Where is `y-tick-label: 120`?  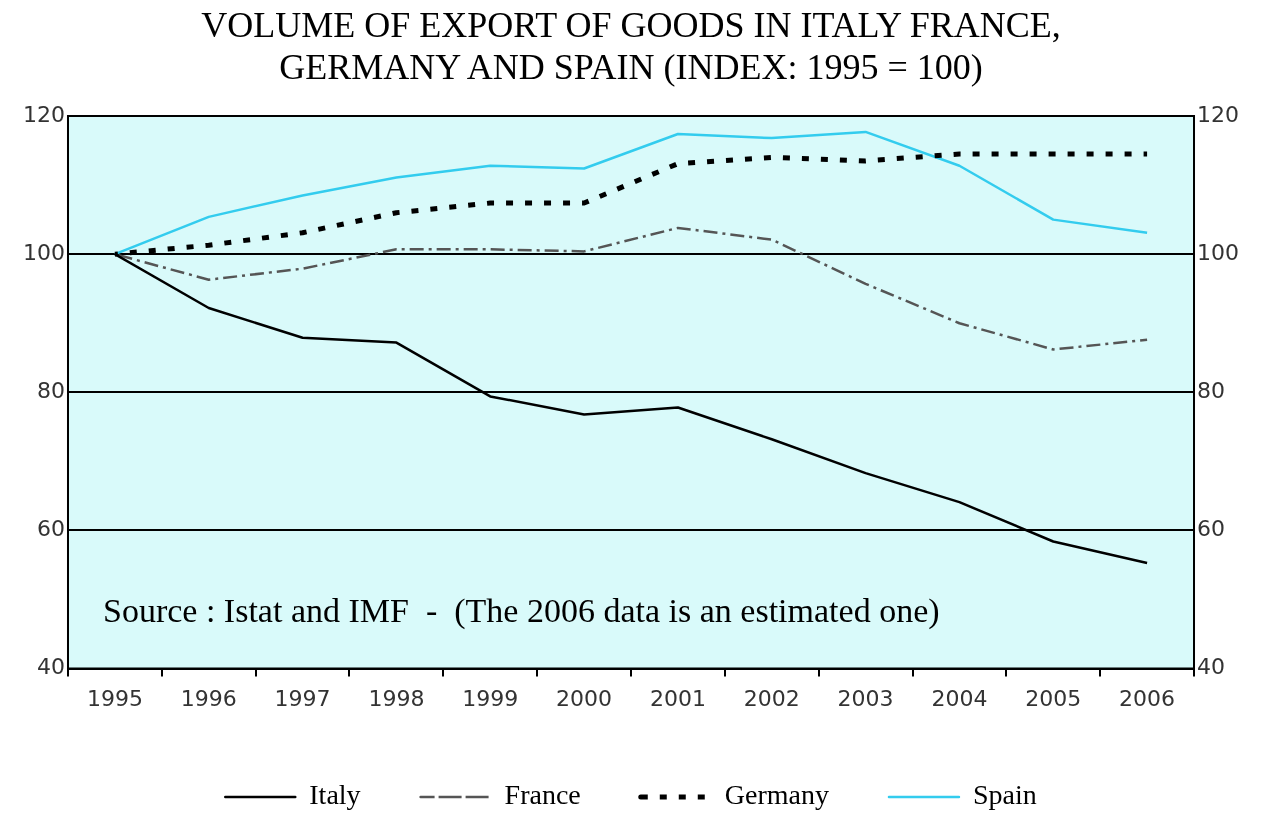 y-tick-label: 120 is located at coordinates (43, 114).